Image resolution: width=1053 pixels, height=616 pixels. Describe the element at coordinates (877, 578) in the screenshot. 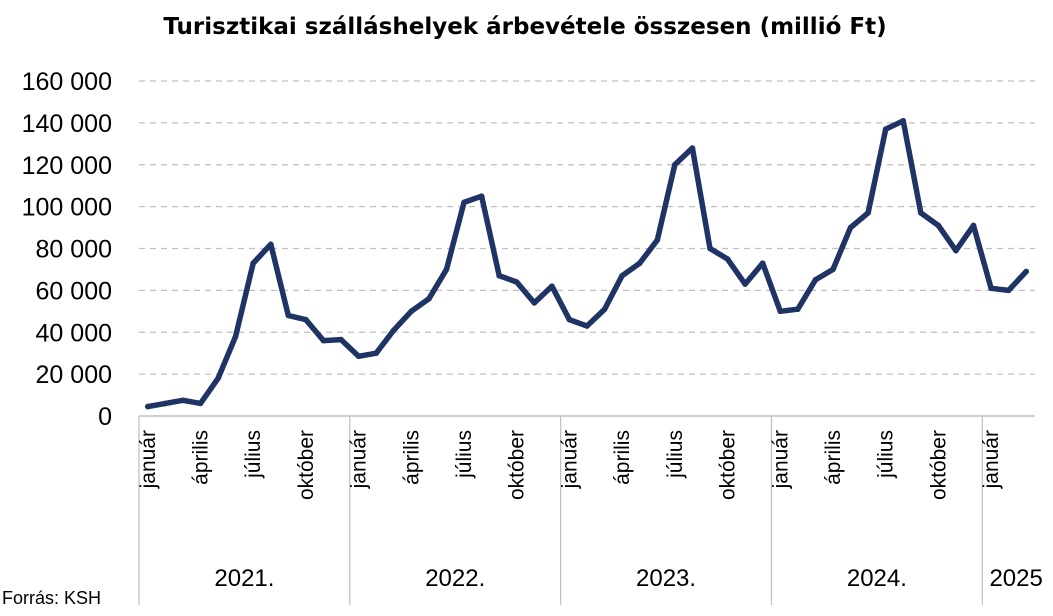

I see `year-label: 2024.` at that location.